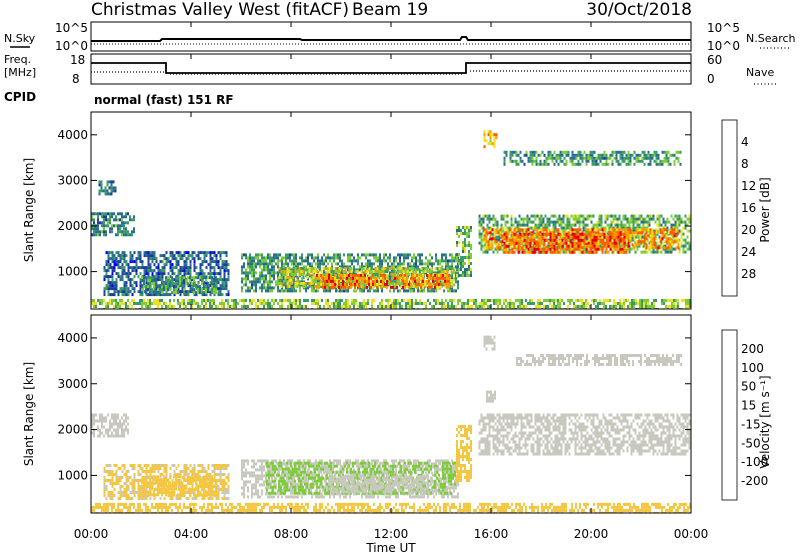 This screenshot has width=800, height=554. I want to click on x-tick-label: 12:00, so click(391, 534).